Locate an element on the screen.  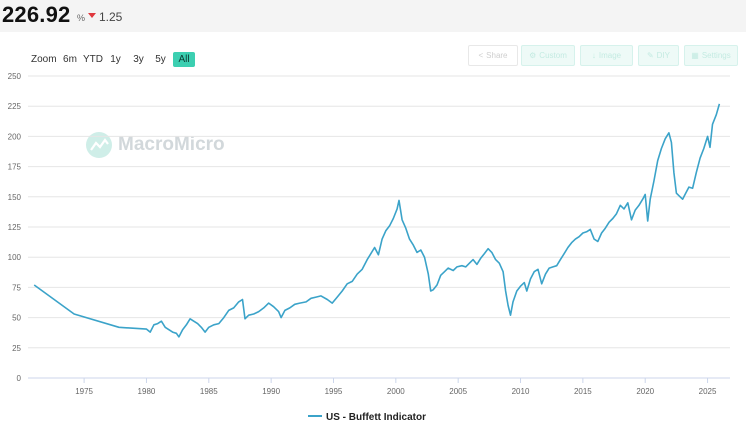
legend: US - Buffett Indicator is located at coordinates (367, 417).